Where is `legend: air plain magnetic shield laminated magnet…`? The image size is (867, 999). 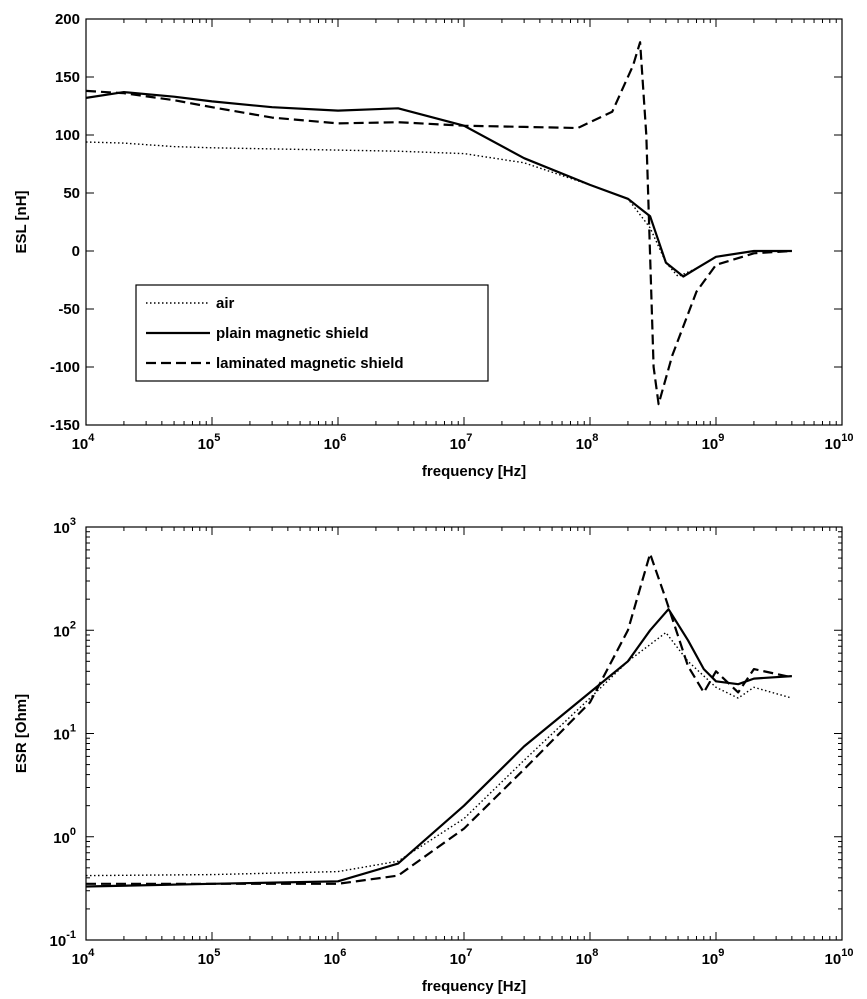 legend: air plain magnetic shield laminated magnet… is located at coordinates (312, 333).